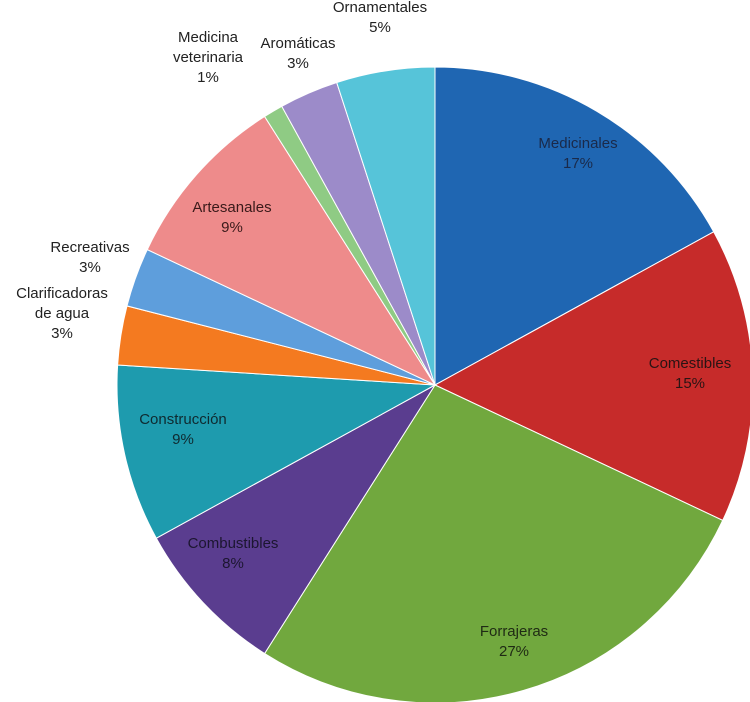 Image resolution: width=750 pixels, height=702 pixels. Describe the element at coordinates (183, 429) in the screenshot. I see `slice-label-4: Construcción 9%` at that location.